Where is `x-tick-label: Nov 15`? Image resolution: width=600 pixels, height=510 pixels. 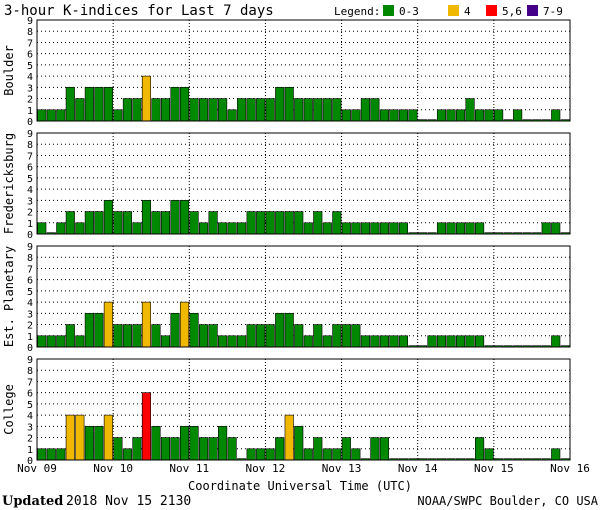
x-tick-label: Nov 15 is located at coordinates (494, 468).